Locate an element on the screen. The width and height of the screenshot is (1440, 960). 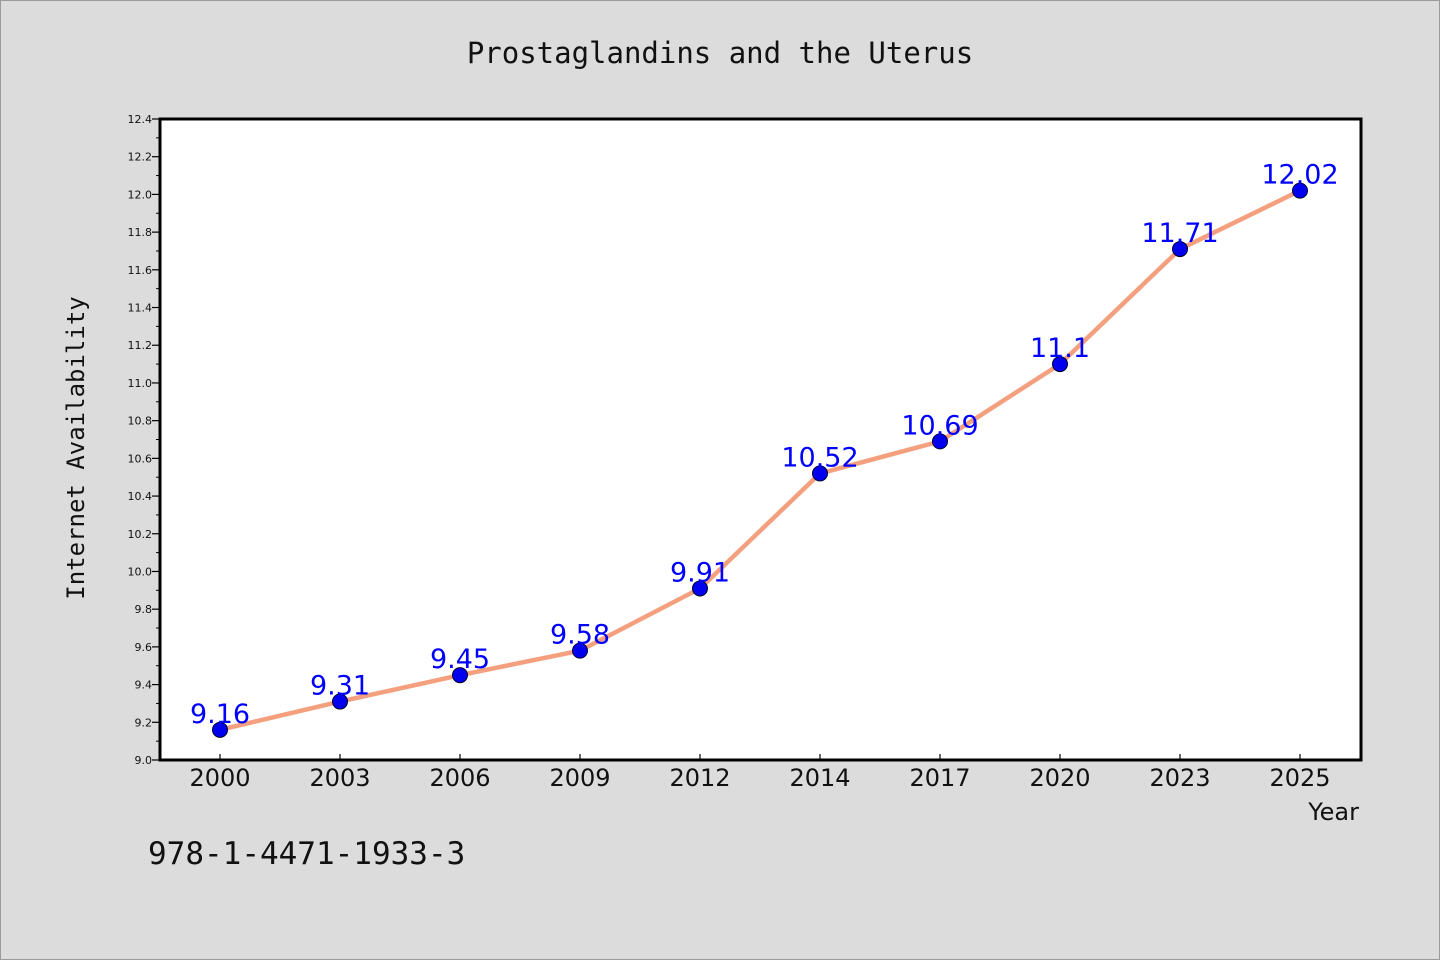
y-tick-label: 10.2 is located at coordinates (140, 534).